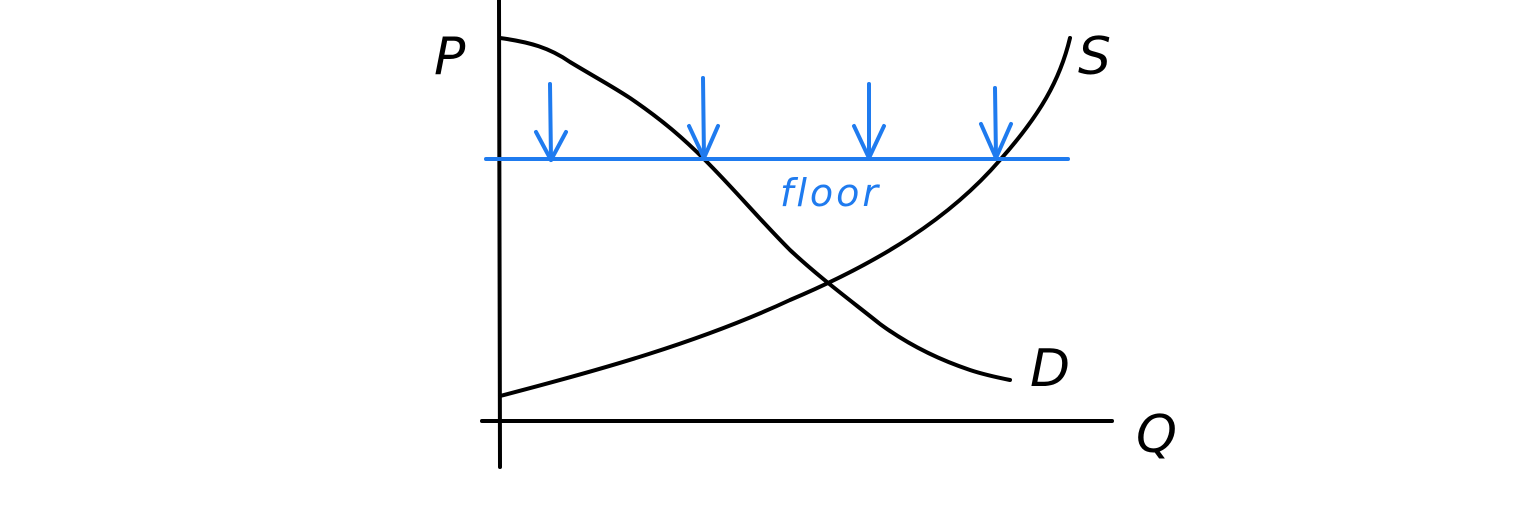 This screenshot has width=1536, height=510. Describe the element at coordinates (830, 193) in the screenshot. I see `floor-label: floor` at that location.